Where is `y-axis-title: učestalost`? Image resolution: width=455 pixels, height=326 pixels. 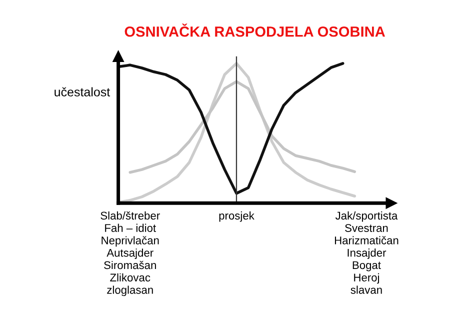 y-axis-title: učestalost is located at coordinates (82, 91).